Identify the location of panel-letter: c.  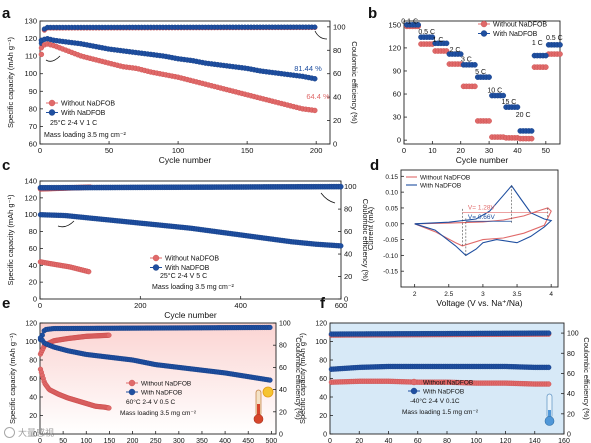
(6, 165).